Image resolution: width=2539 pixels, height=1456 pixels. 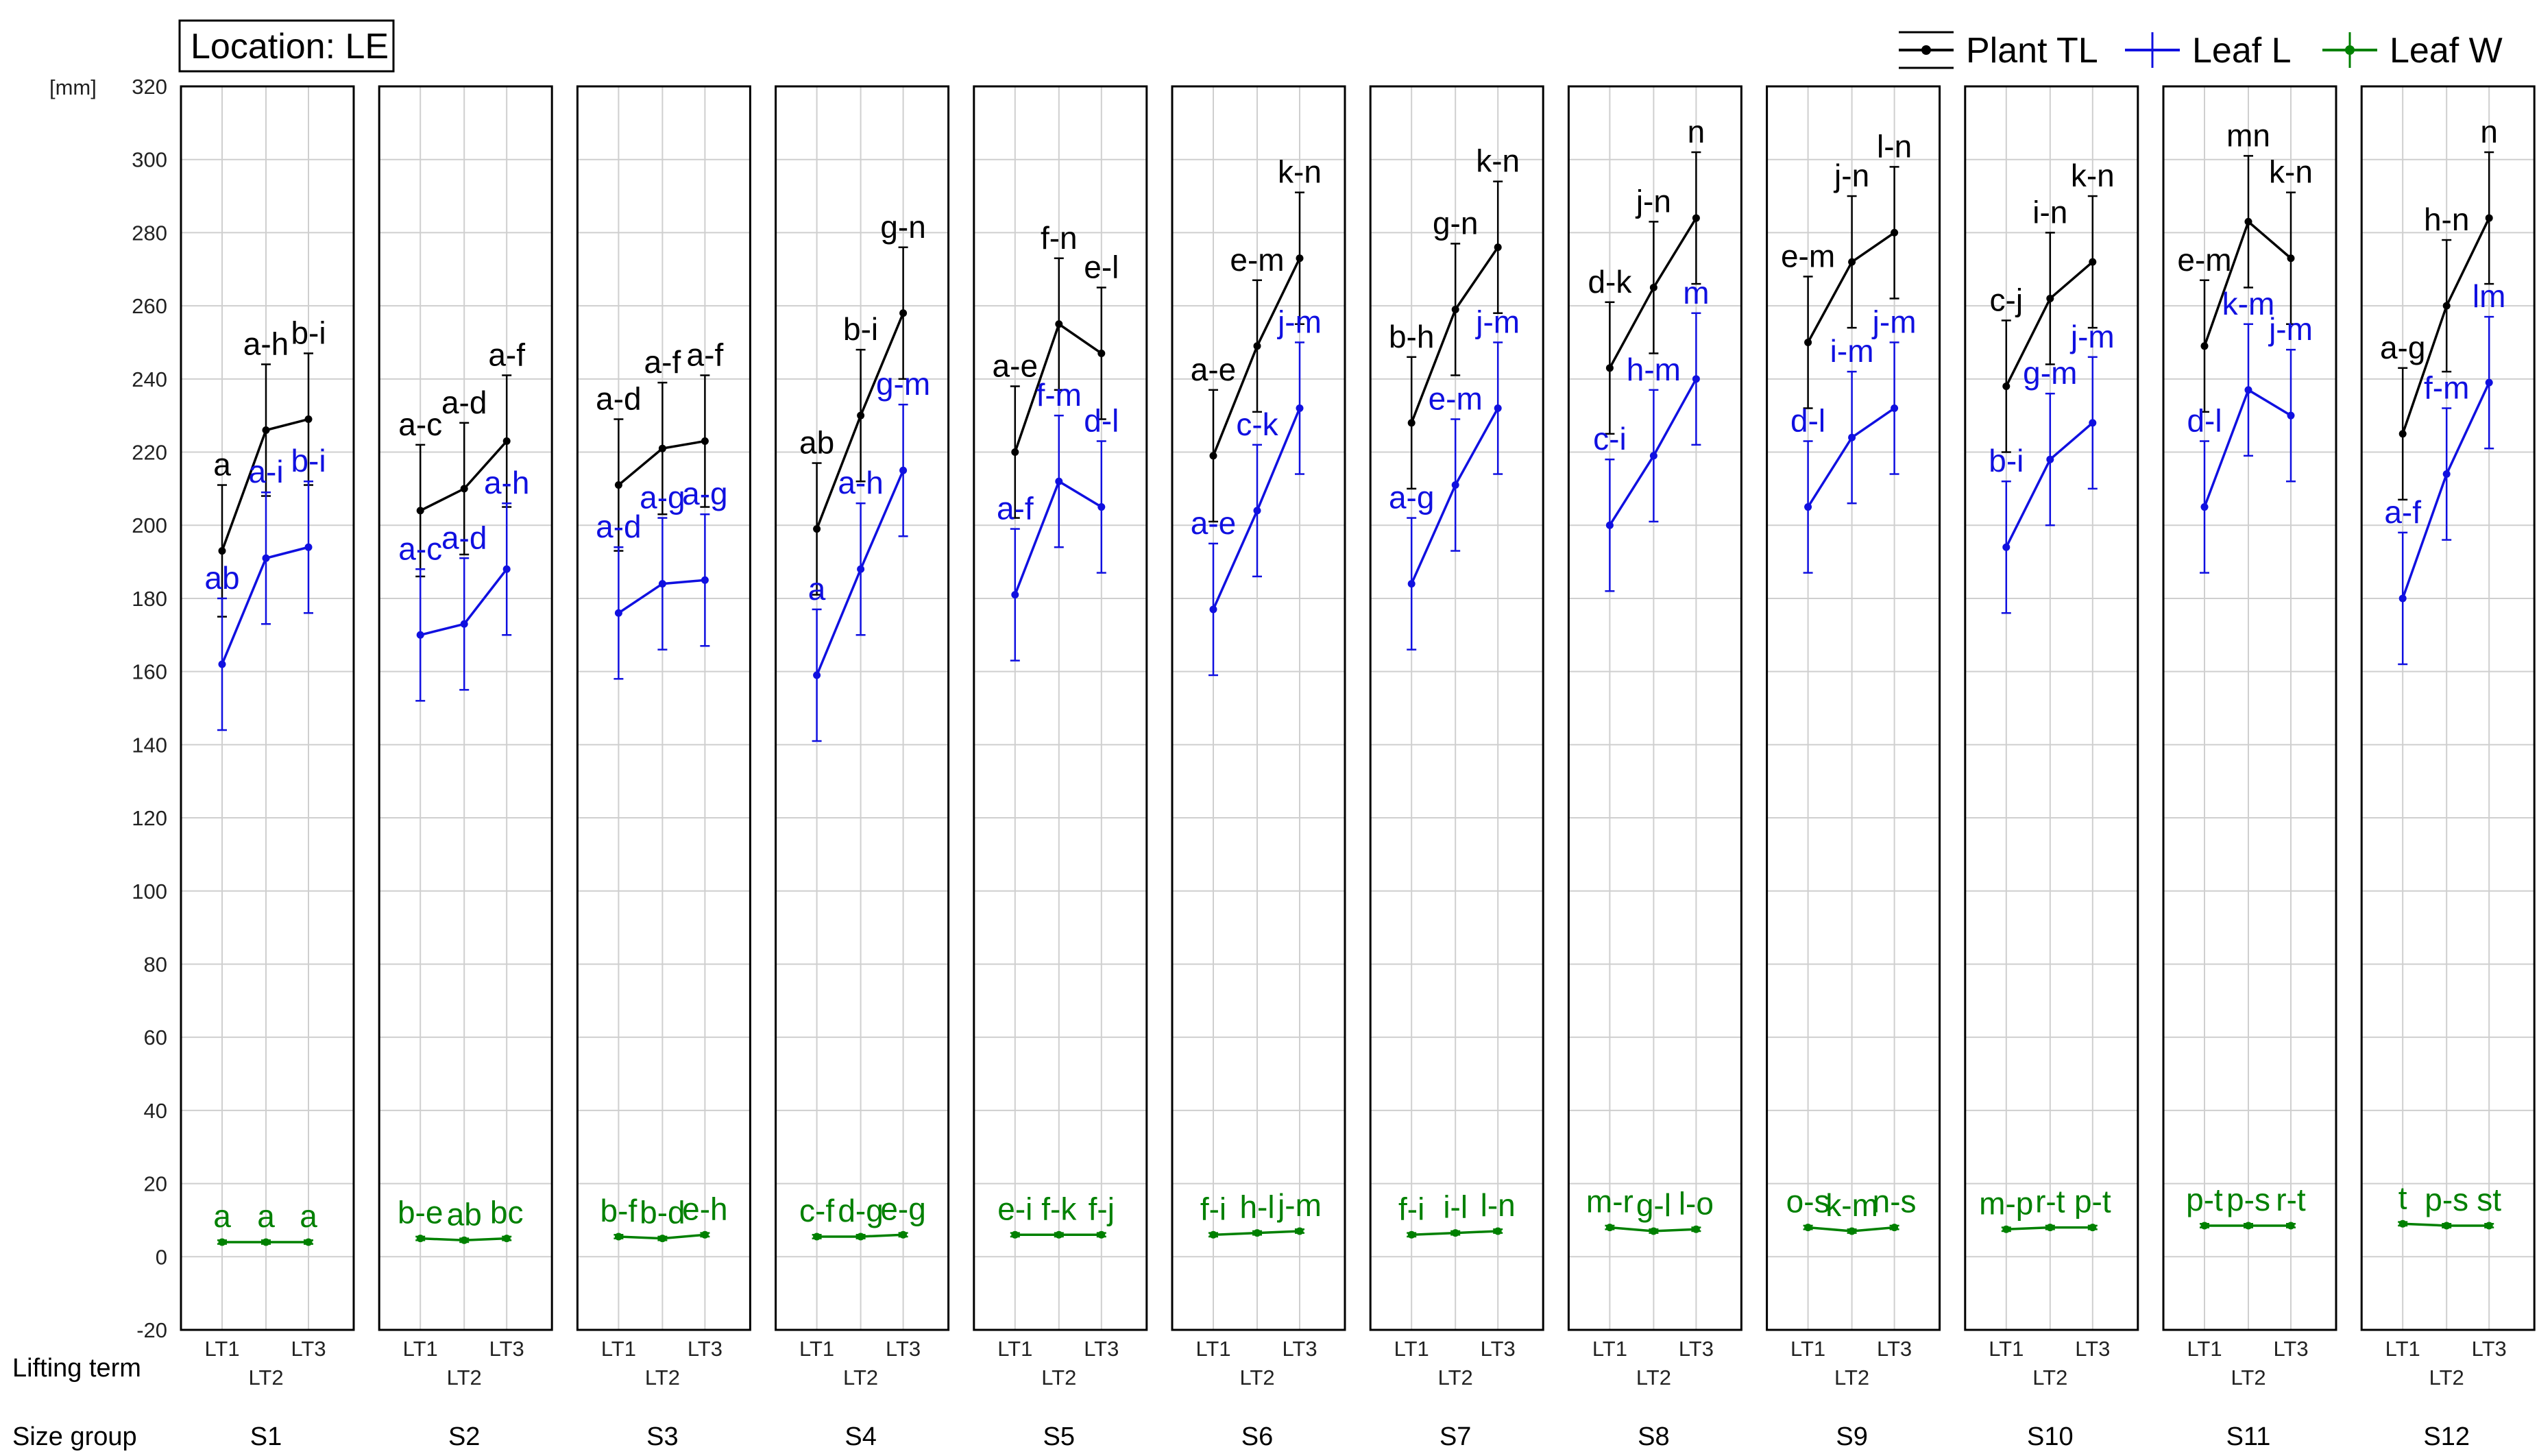 I want to click on legend-label-leaf-w: Leaf W, so click(x=2446, y=51).